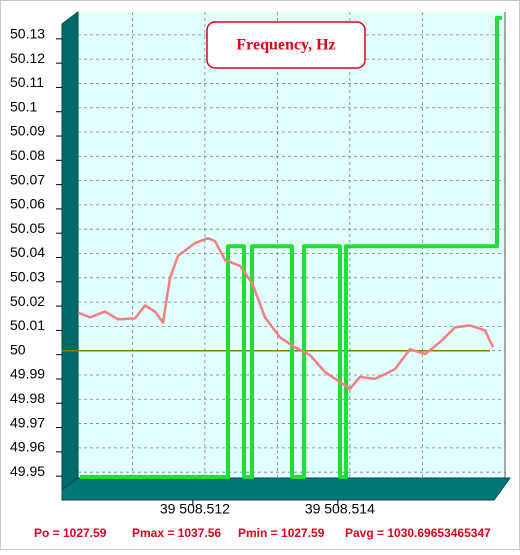  I want to click on y-tick-label: 49.97, so click(27, 422).